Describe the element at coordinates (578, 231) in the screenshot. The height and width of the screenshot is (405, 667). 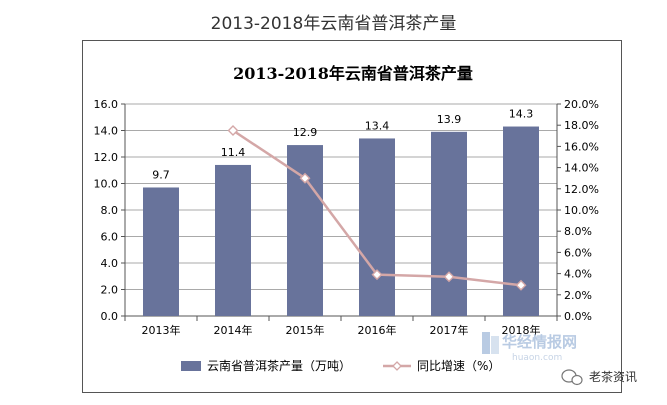
I see `y-right-tick-label: 8.0%` at that location.